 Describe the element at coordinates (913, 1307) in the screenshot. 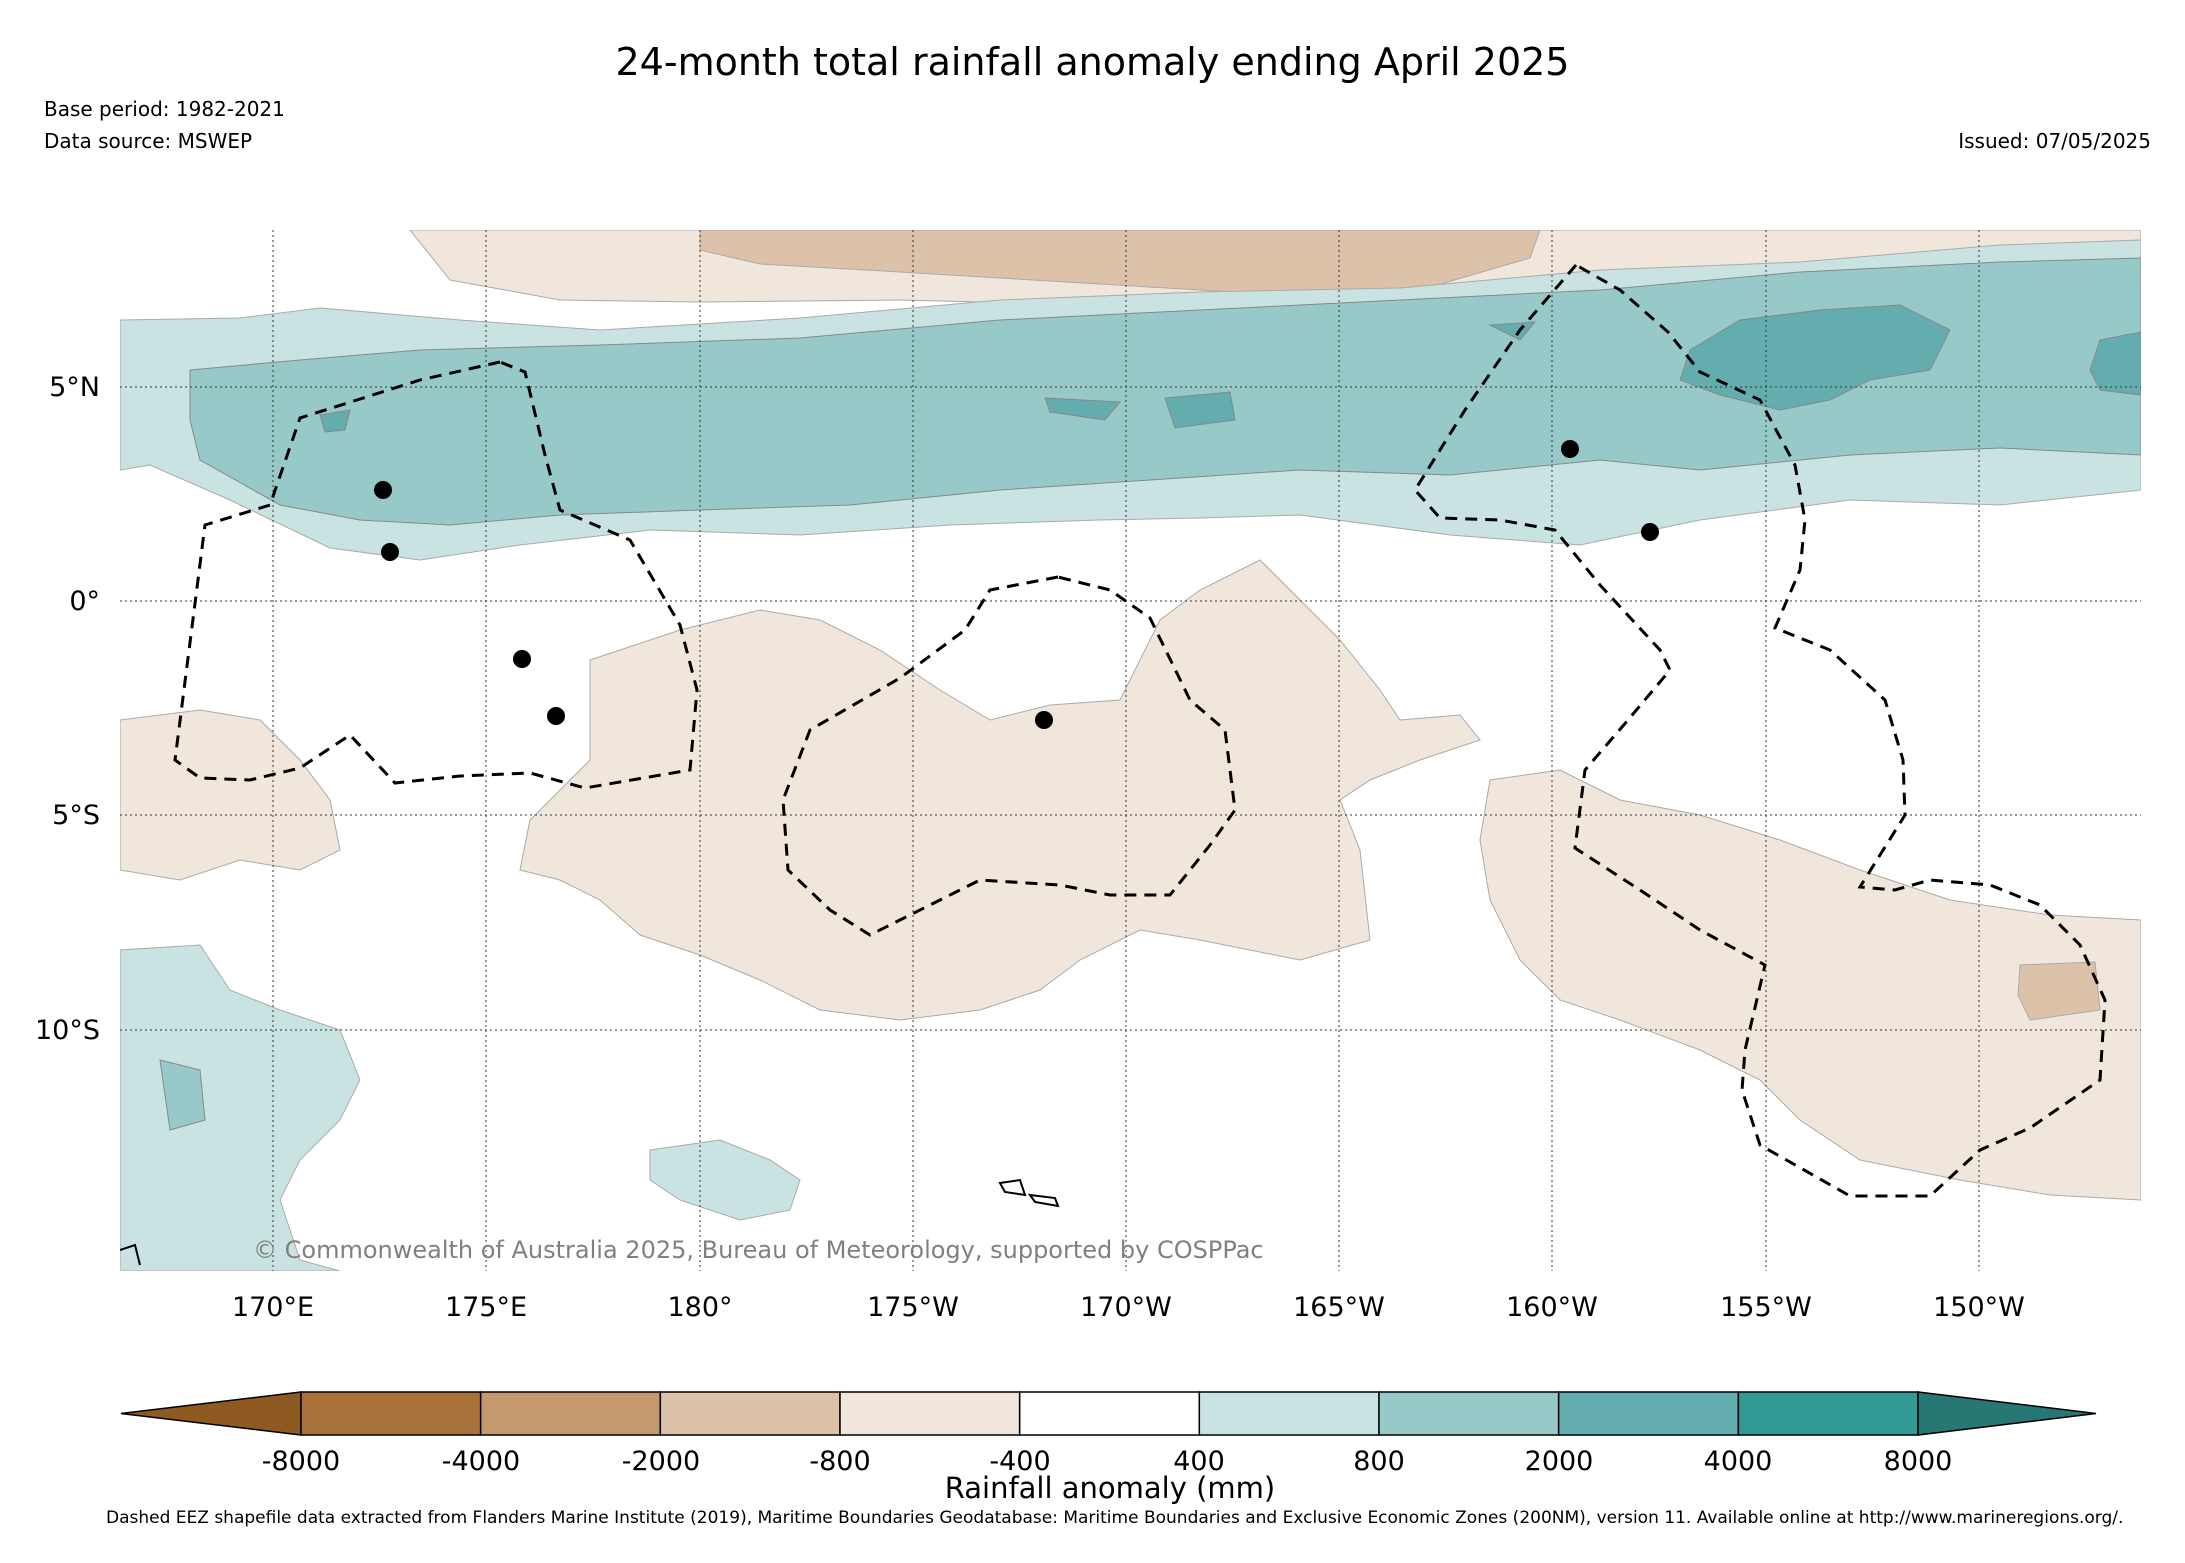

I see `lon-label: 175°W` at that location.